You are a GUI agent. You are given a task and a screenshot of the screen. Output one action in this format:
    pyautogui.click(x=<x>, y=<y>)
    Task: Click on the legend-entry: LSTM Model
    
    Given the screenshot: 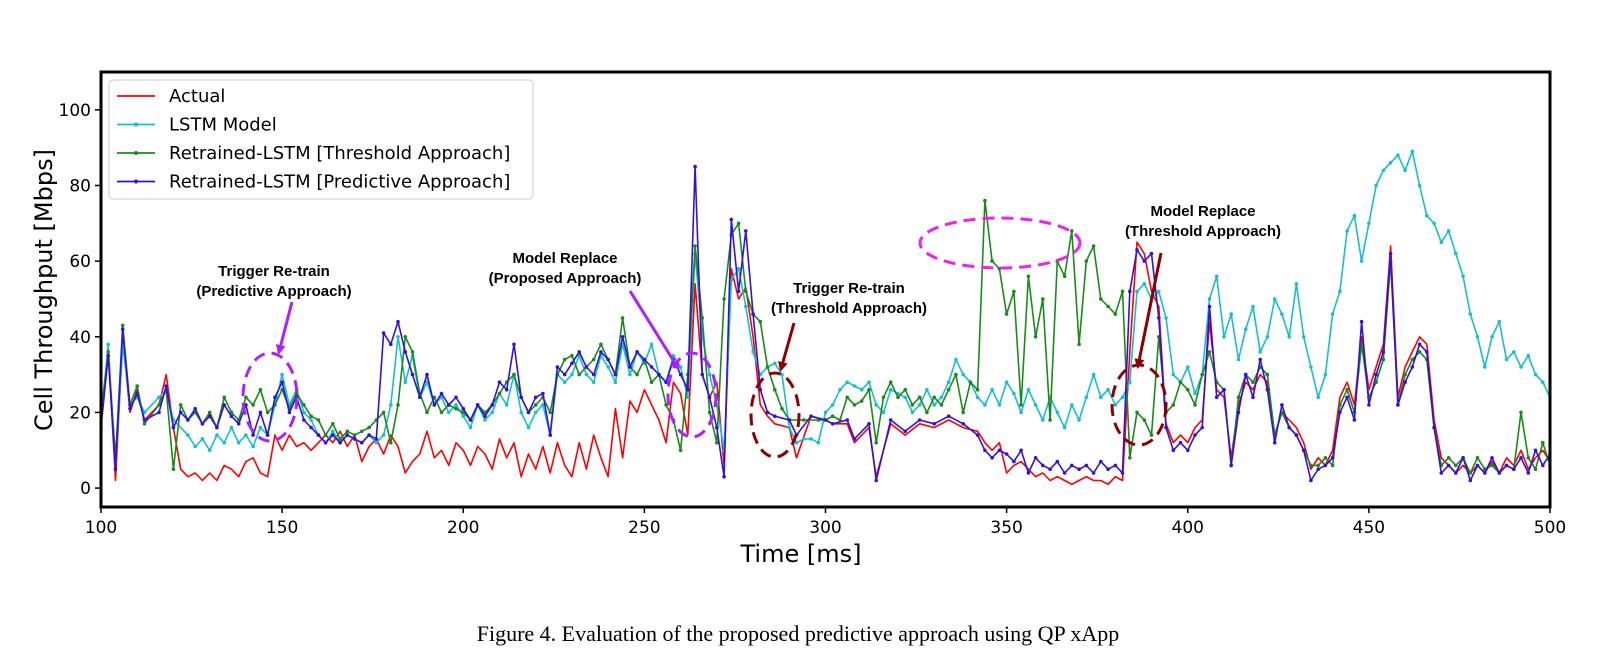 What is the action you would take?
    pyautogui.click(x=223, y=125)
    